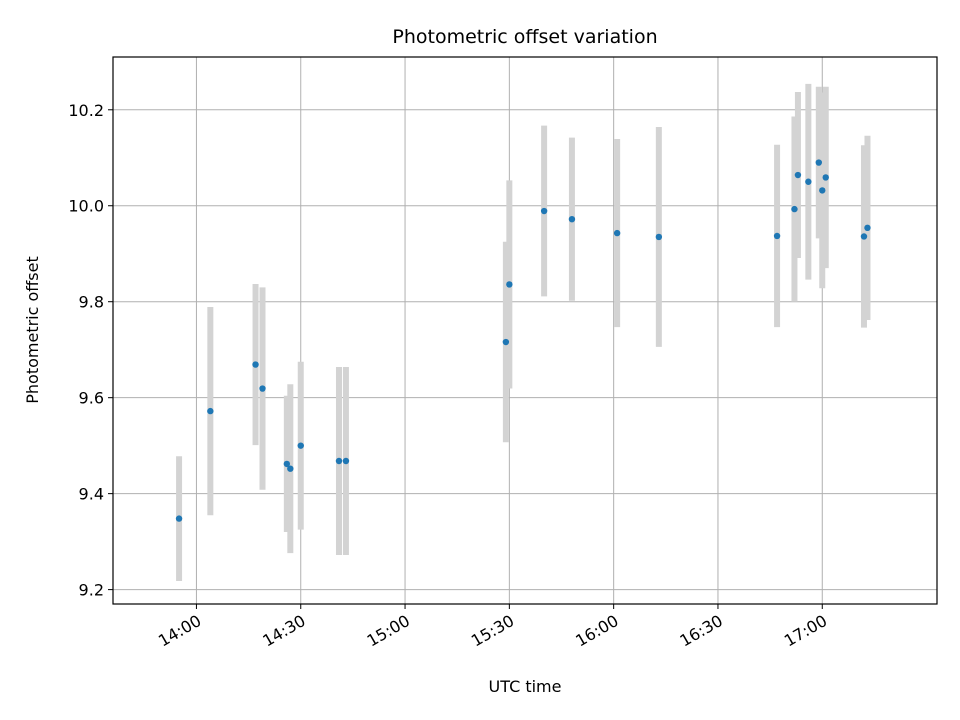 This screenshot has width=960, height=720. What do you see at coordinates (91, 590) in the screenshot?
I see `y-tick-label: 9.2` at bounding box center [91, 590].